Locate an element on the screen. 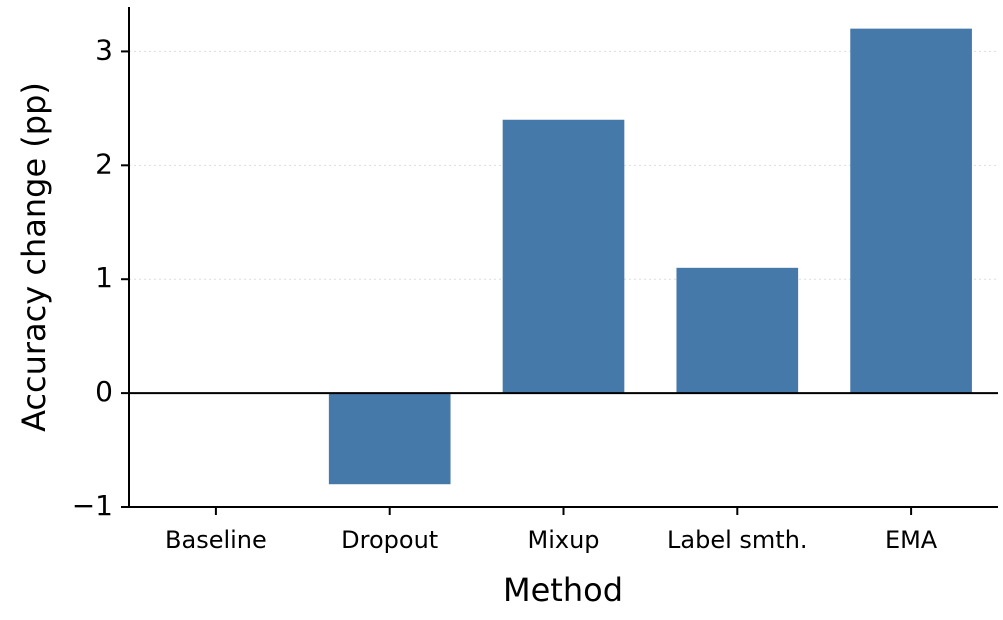 This screenshot has height=620, width=1003. y-axis-label: Accuracy change (pp) is located at coordinates (34, 257).